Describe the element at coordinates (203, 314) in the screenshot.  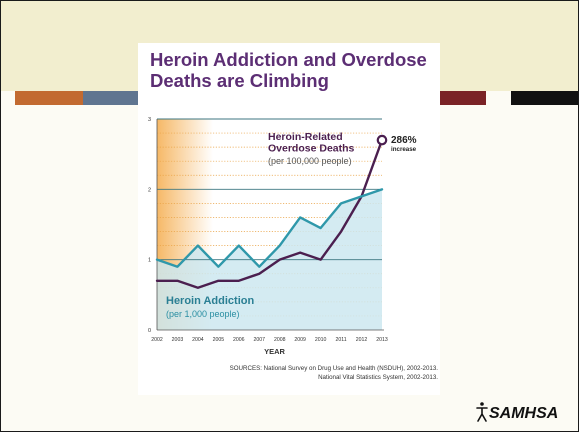
I see `addiction-series-subtitle: (per 1,000 people)` at that location.